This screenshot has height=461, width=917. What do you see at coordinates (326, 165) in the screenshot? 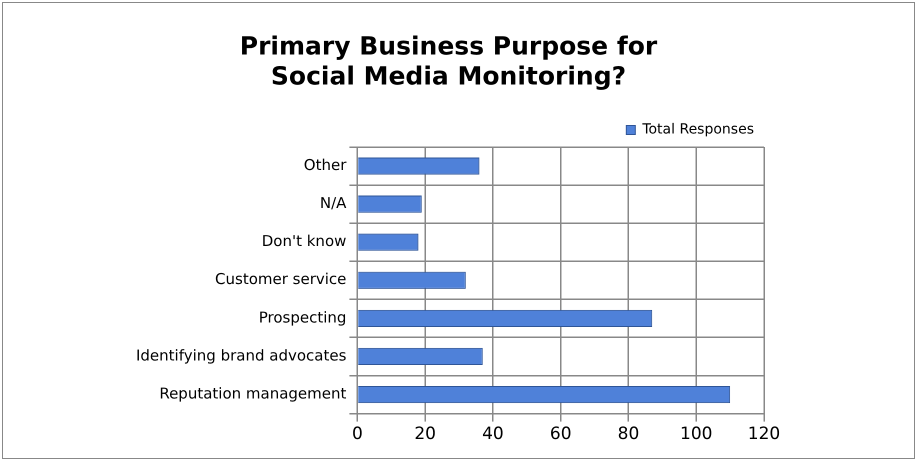
I see `y-tick-label: Other` at bounding box center [326, 165].